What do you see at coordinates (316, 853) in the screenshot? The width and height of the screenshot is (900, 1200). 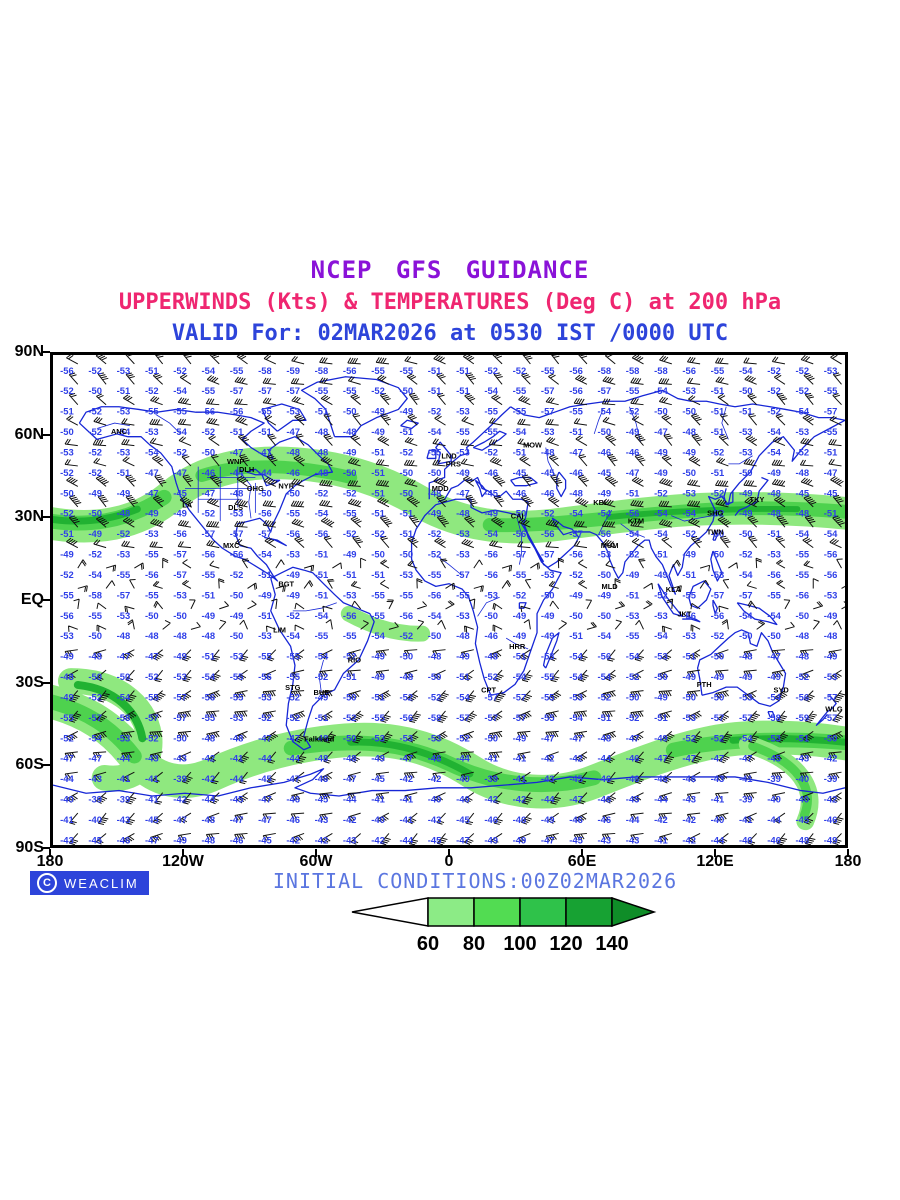 I see `lon-axis-tick` at bounding box center [316, 853].